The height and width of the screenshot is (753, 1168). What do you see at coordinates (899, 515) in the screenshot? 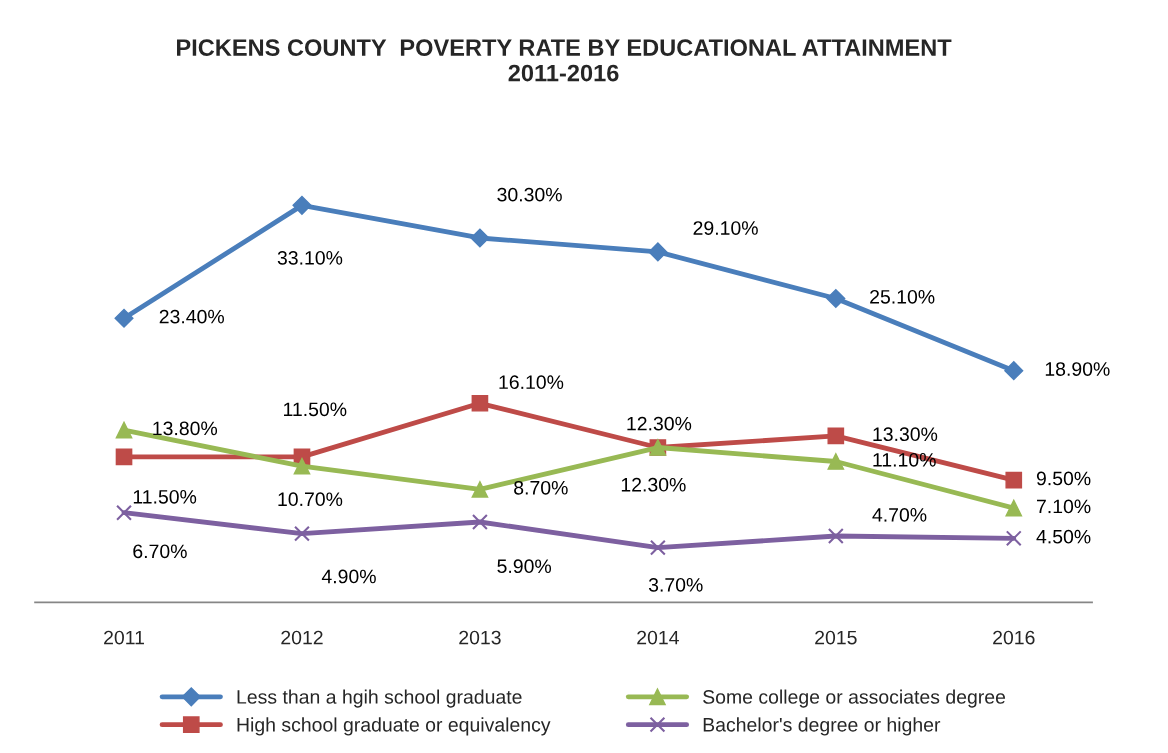
I see `data-label: 4.70%` at bounding box center [899, 515].